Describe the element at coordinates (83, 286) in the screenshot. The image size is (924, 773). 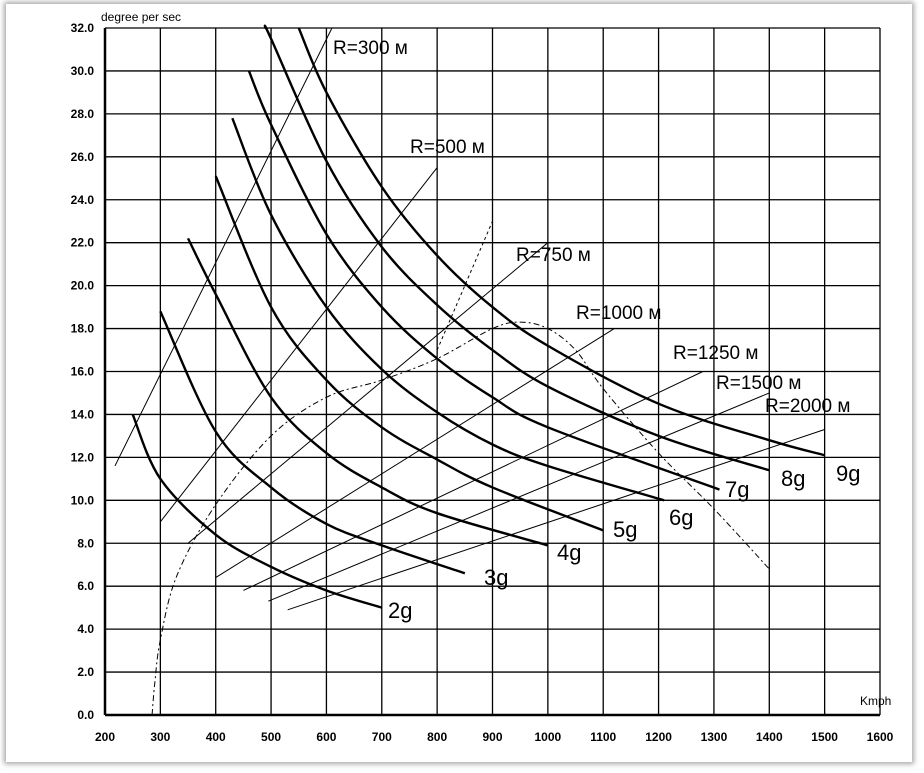
I see `y-tick-label: 20.0` at that location.